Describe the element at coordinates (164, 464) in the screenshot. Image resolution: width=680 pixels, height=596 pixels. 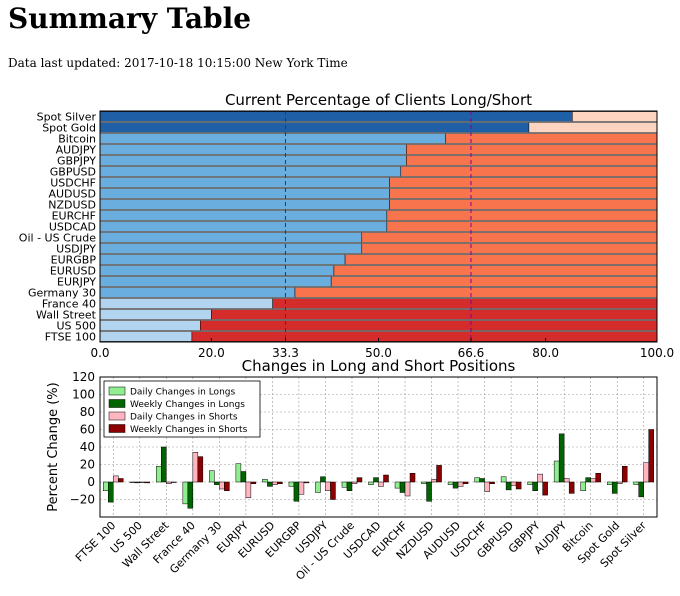
I see `bar-weekly-changes-in-longs-wall-street` at that location.